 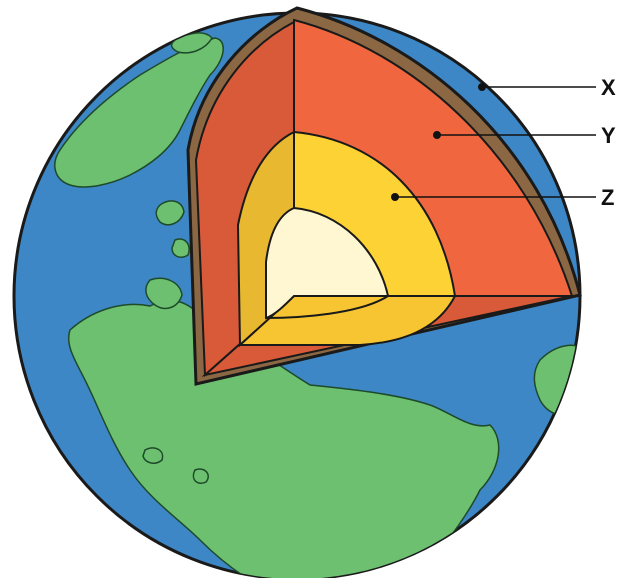 I want to click on label-z-dot, so click(x=395, y=197).